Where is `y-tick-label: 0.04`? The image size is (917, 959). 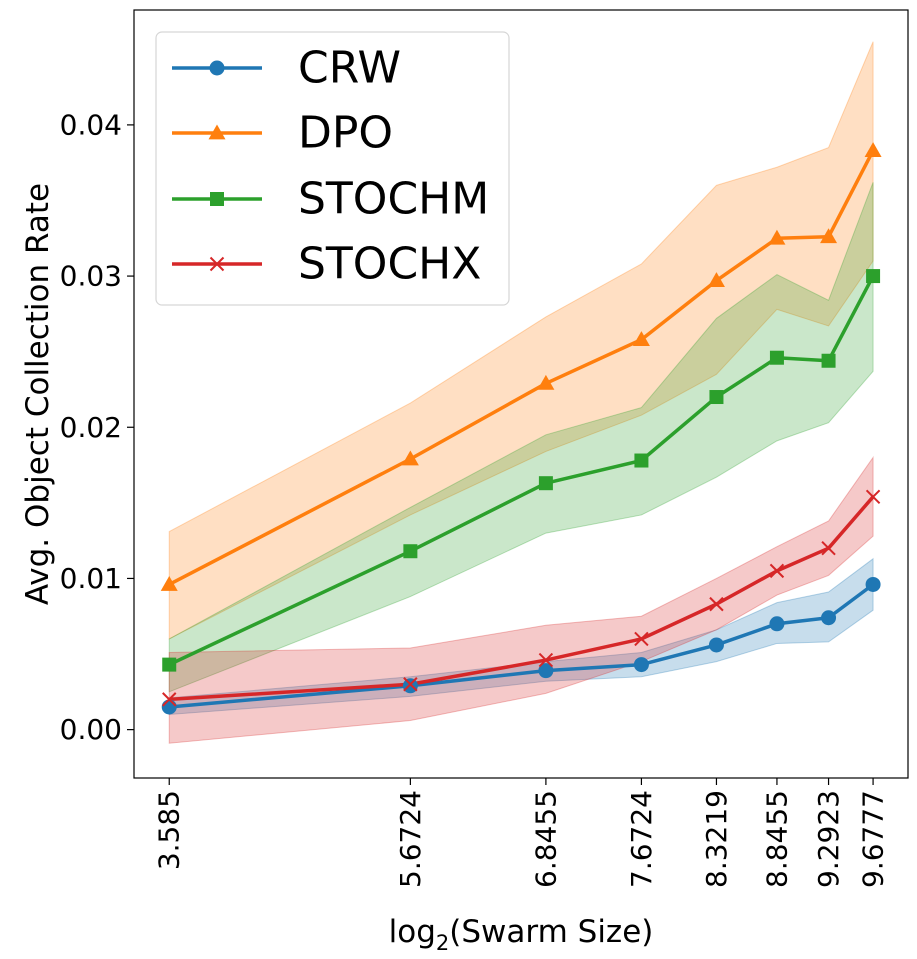
y-tick-label: 0.04 is located at coordinates (91, 124).